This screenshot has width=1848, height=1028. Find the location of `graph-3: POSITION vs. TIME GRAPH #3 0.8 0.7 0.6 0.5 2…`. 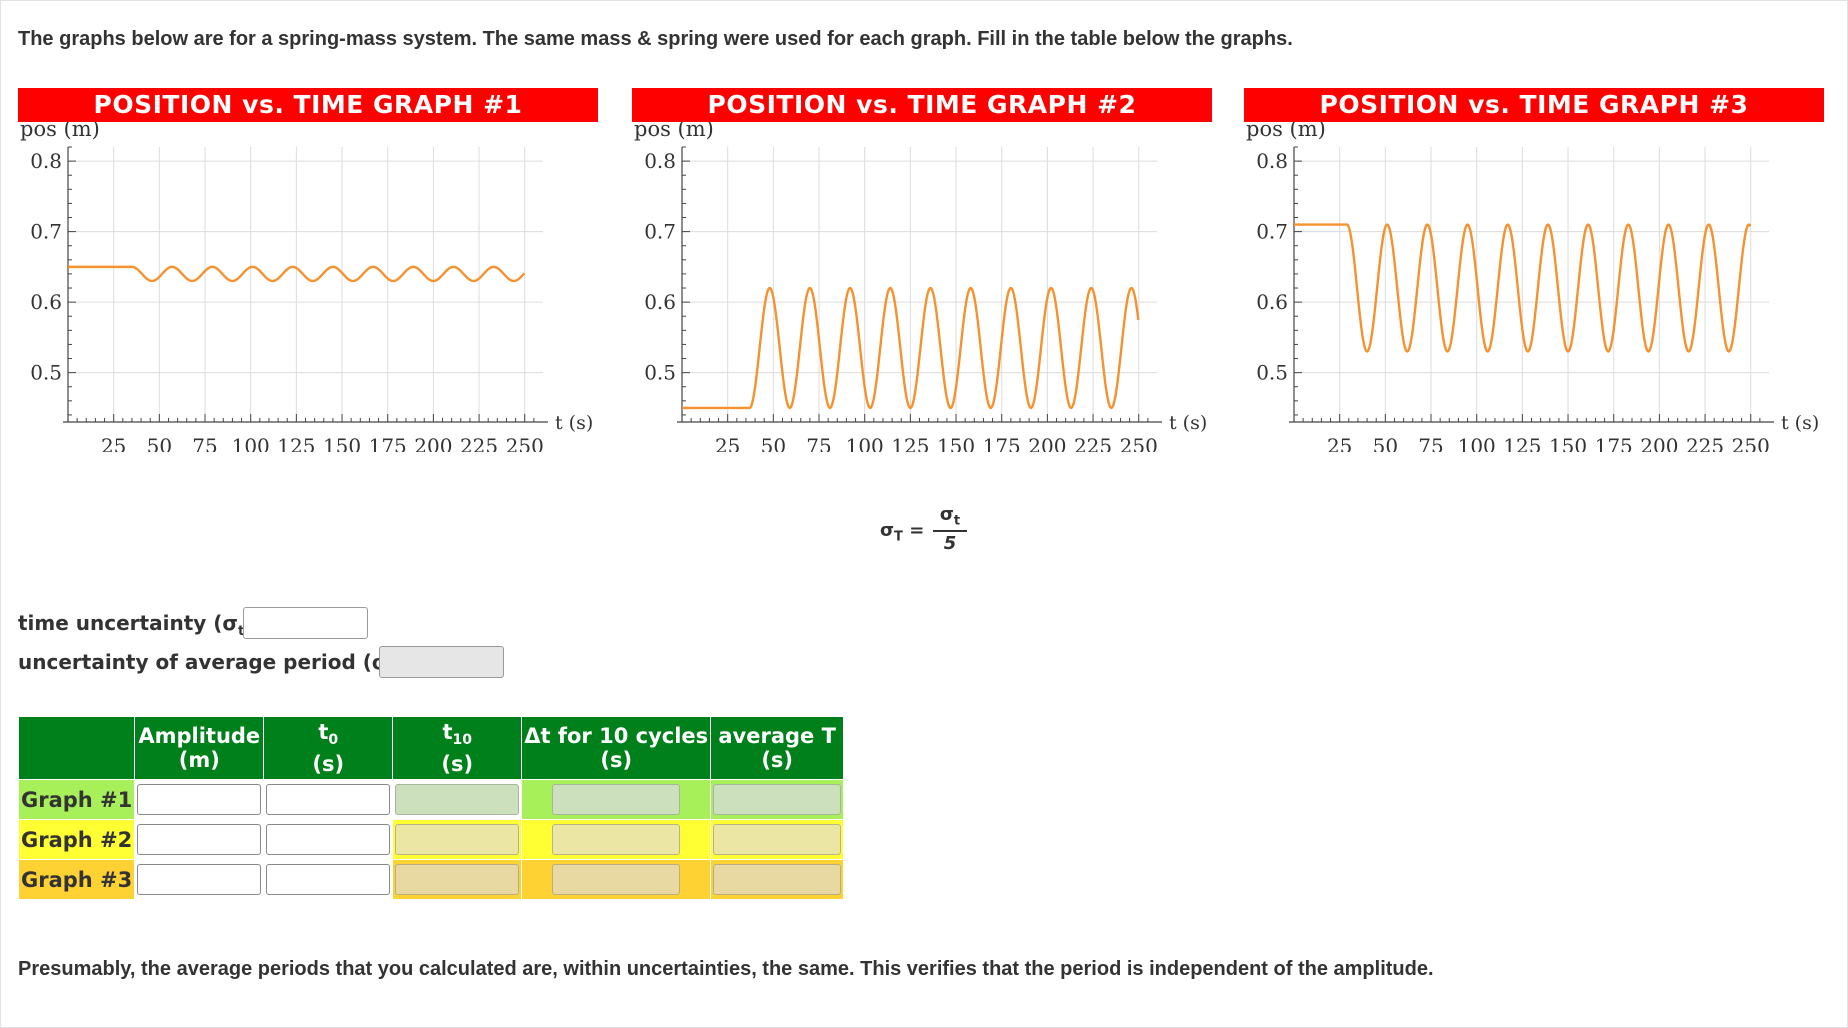

graph-3: POSITION vs. TIME GRAPH #3 0.8 0.7 0.6 0.5 2… is located at coordinates (1534, 270).